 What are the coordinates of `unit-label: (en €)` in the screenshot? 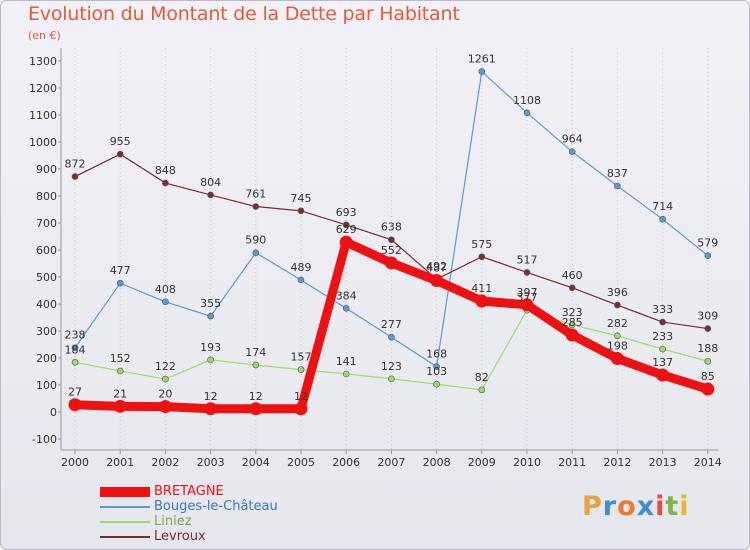 It's located at (44, 35).